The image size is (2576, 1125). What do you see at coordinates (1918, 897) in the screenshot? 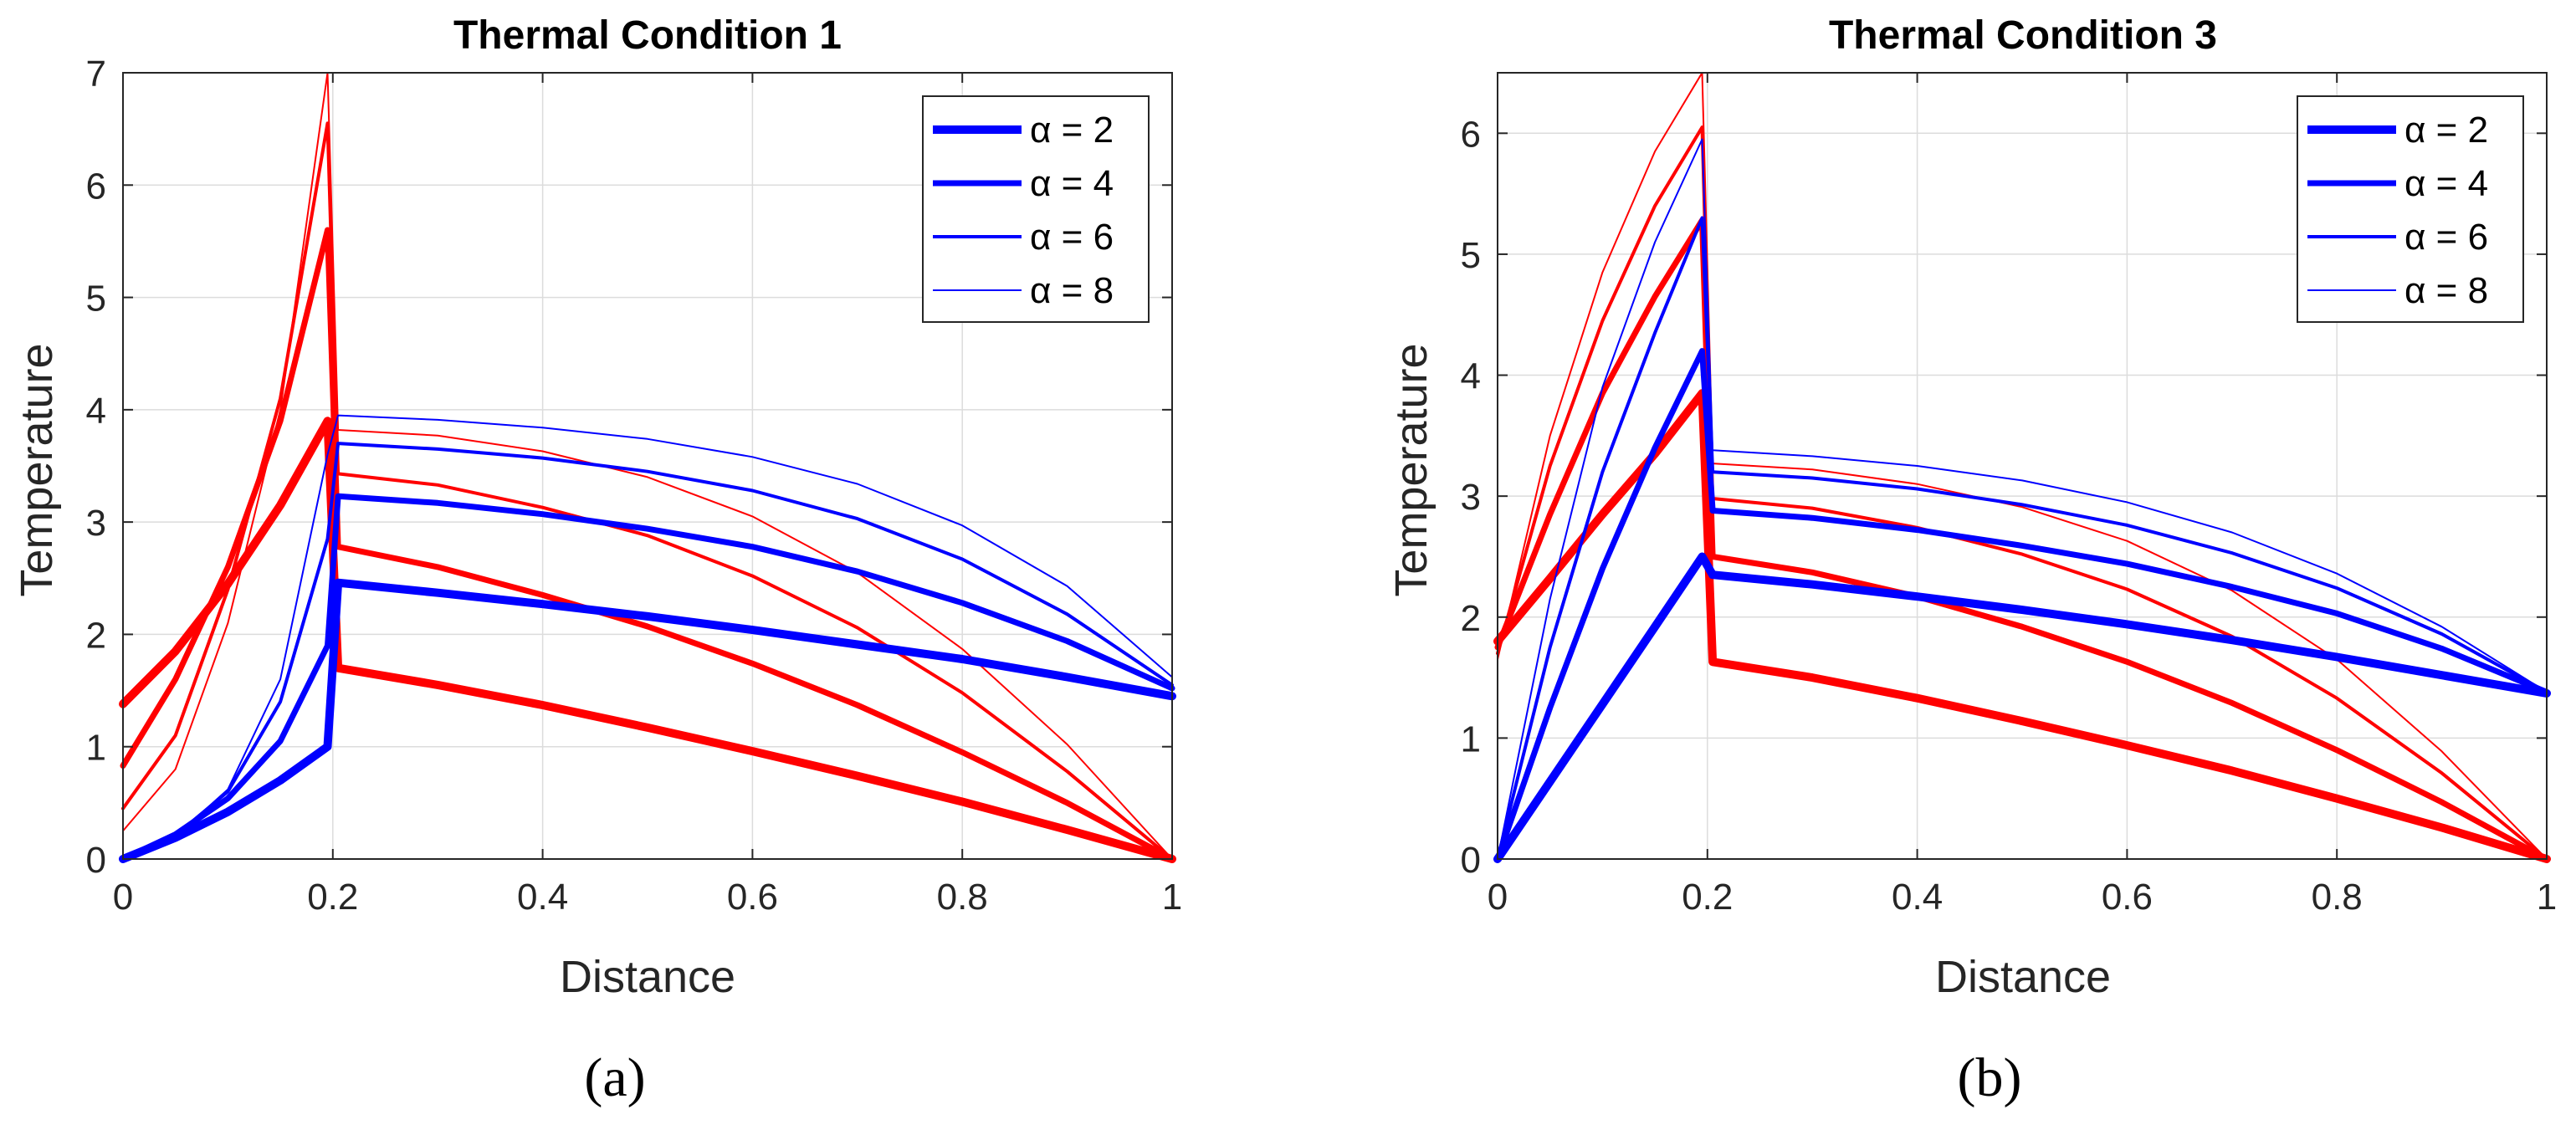
I see `x-tick-label-b: 0.4` at bounding box center [1918, 897].